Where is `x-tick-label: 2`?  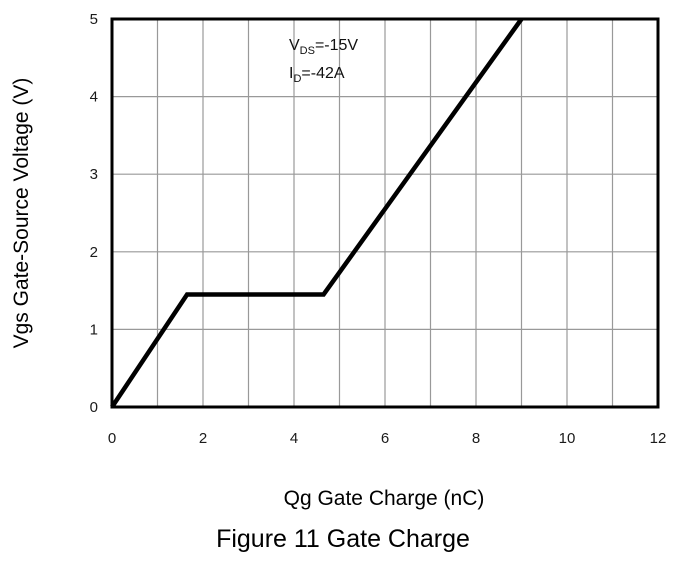
x-tick-label: 2 is located at coordinates (203, 438).